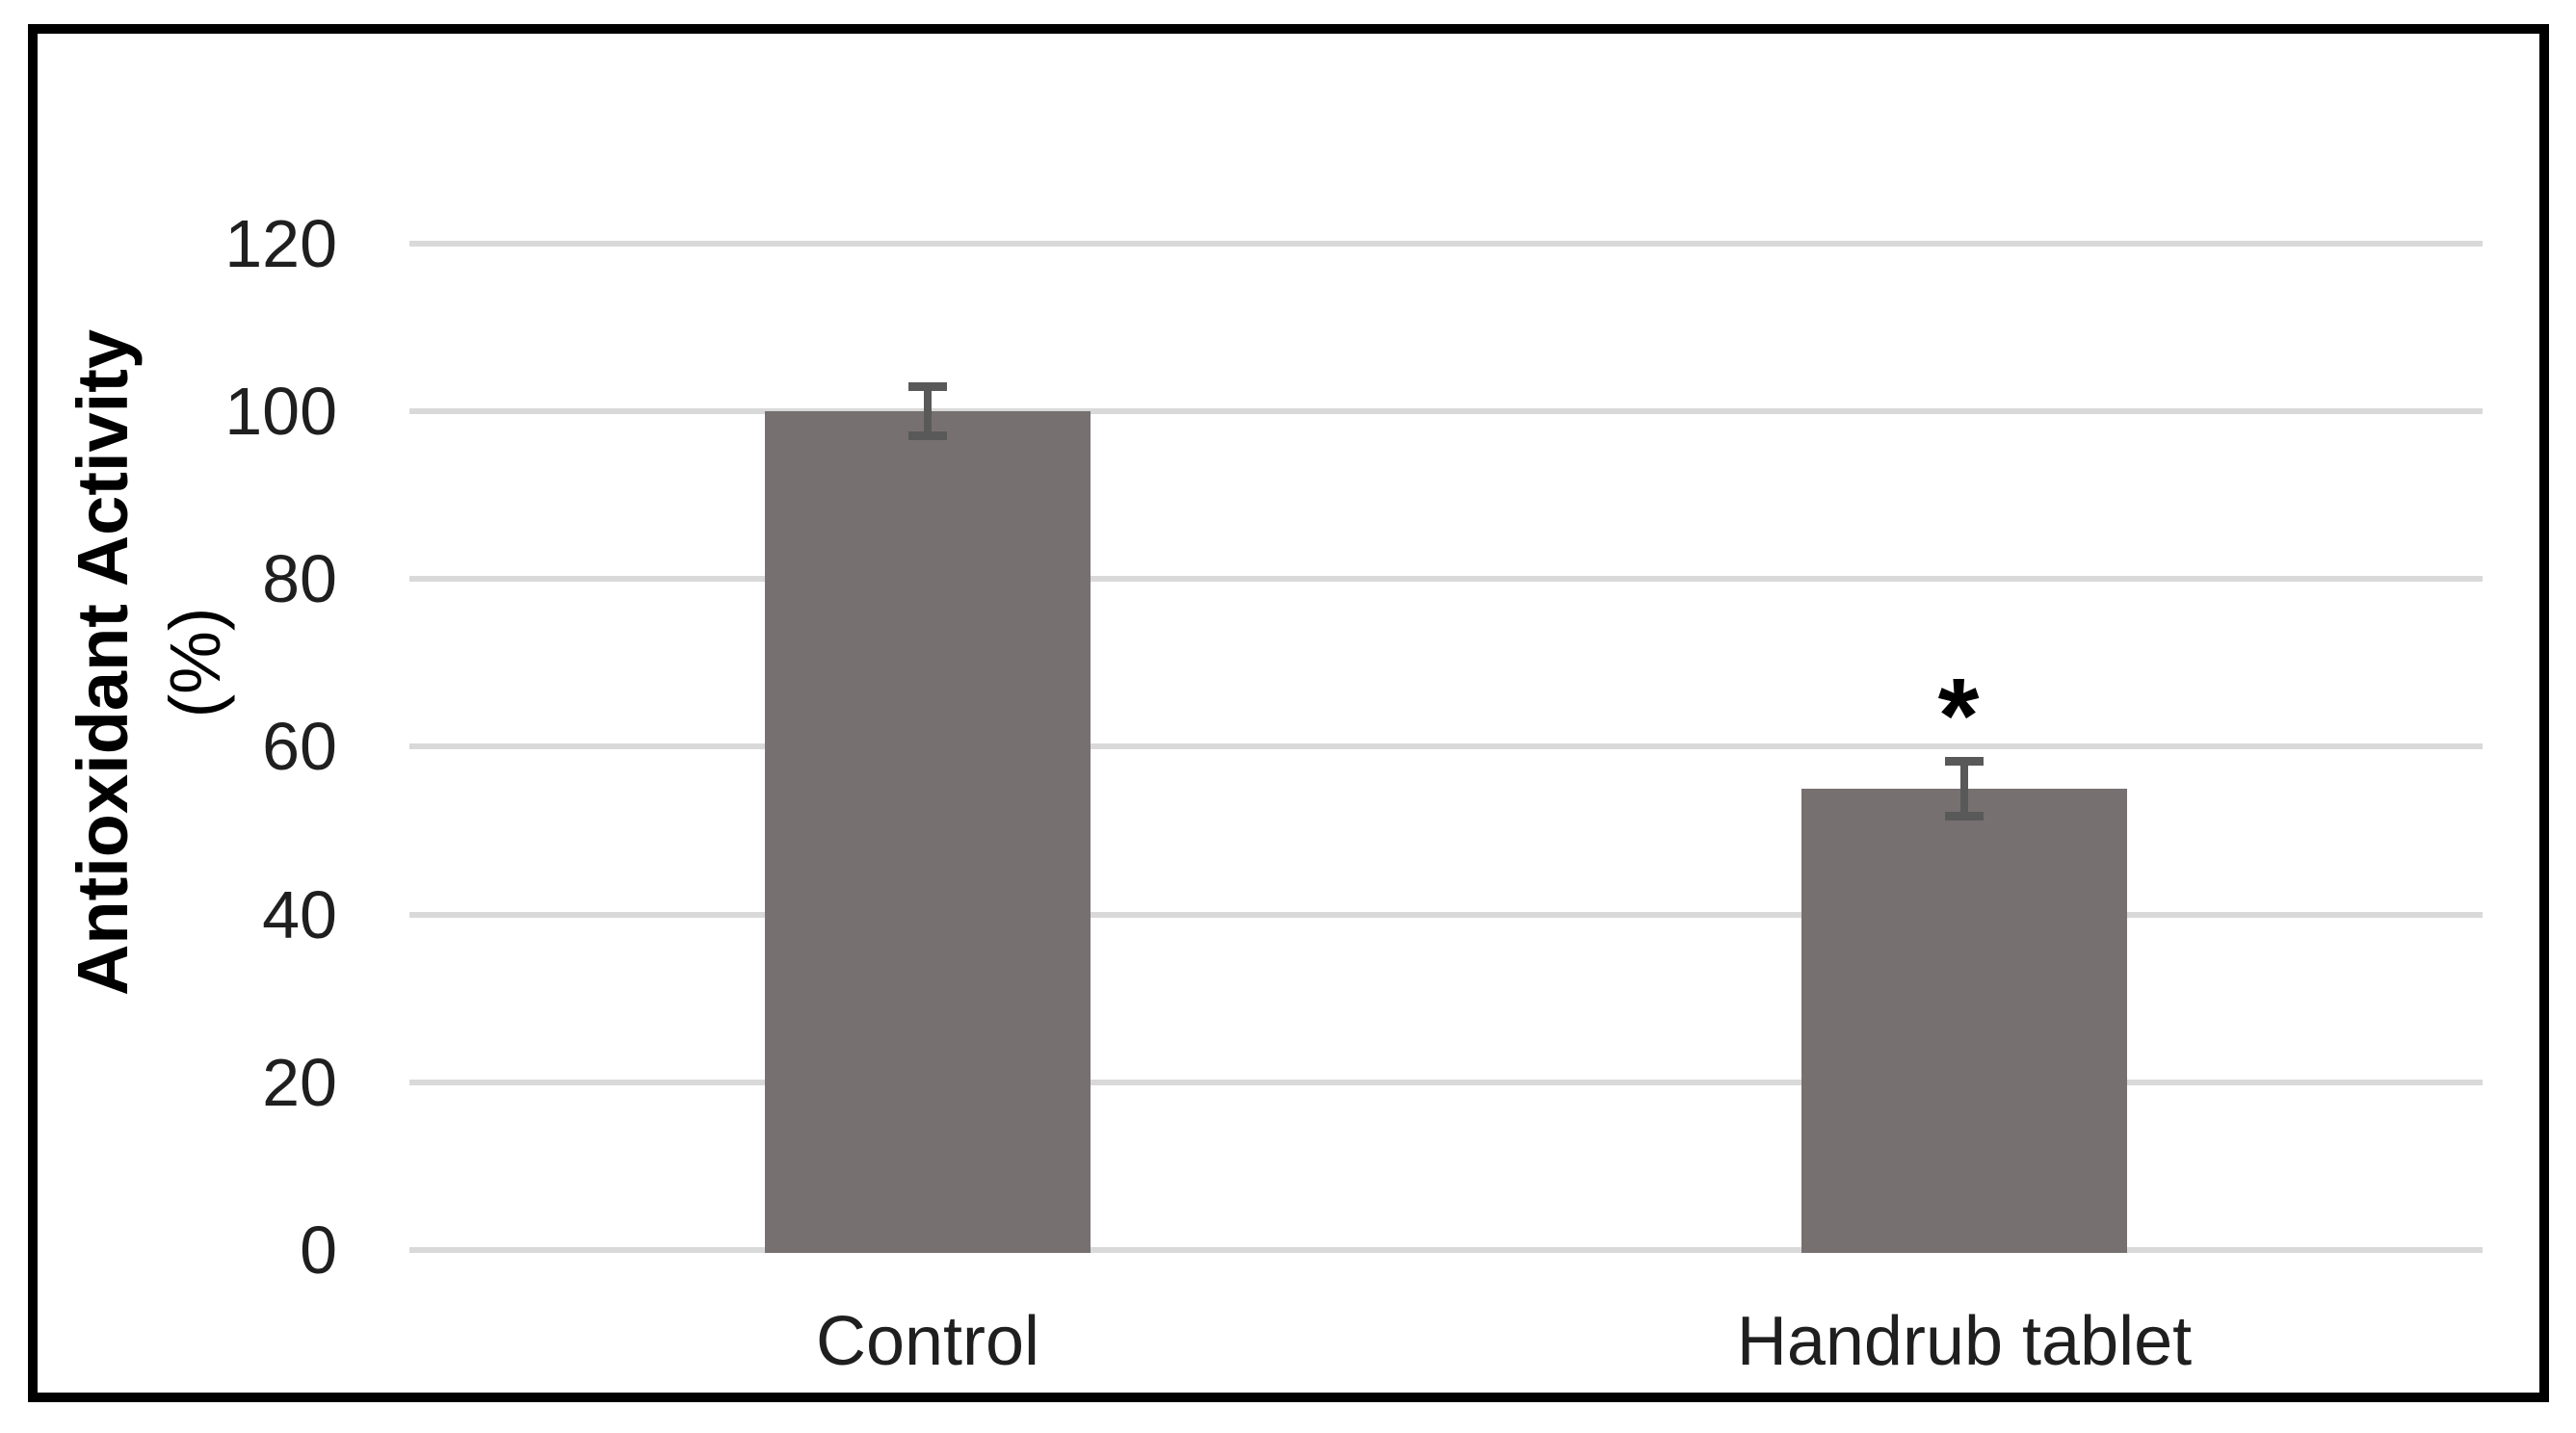 This screenshot has width=2576, height=1433. I want to click on significance-asterisk: *, so click(1959, 716).